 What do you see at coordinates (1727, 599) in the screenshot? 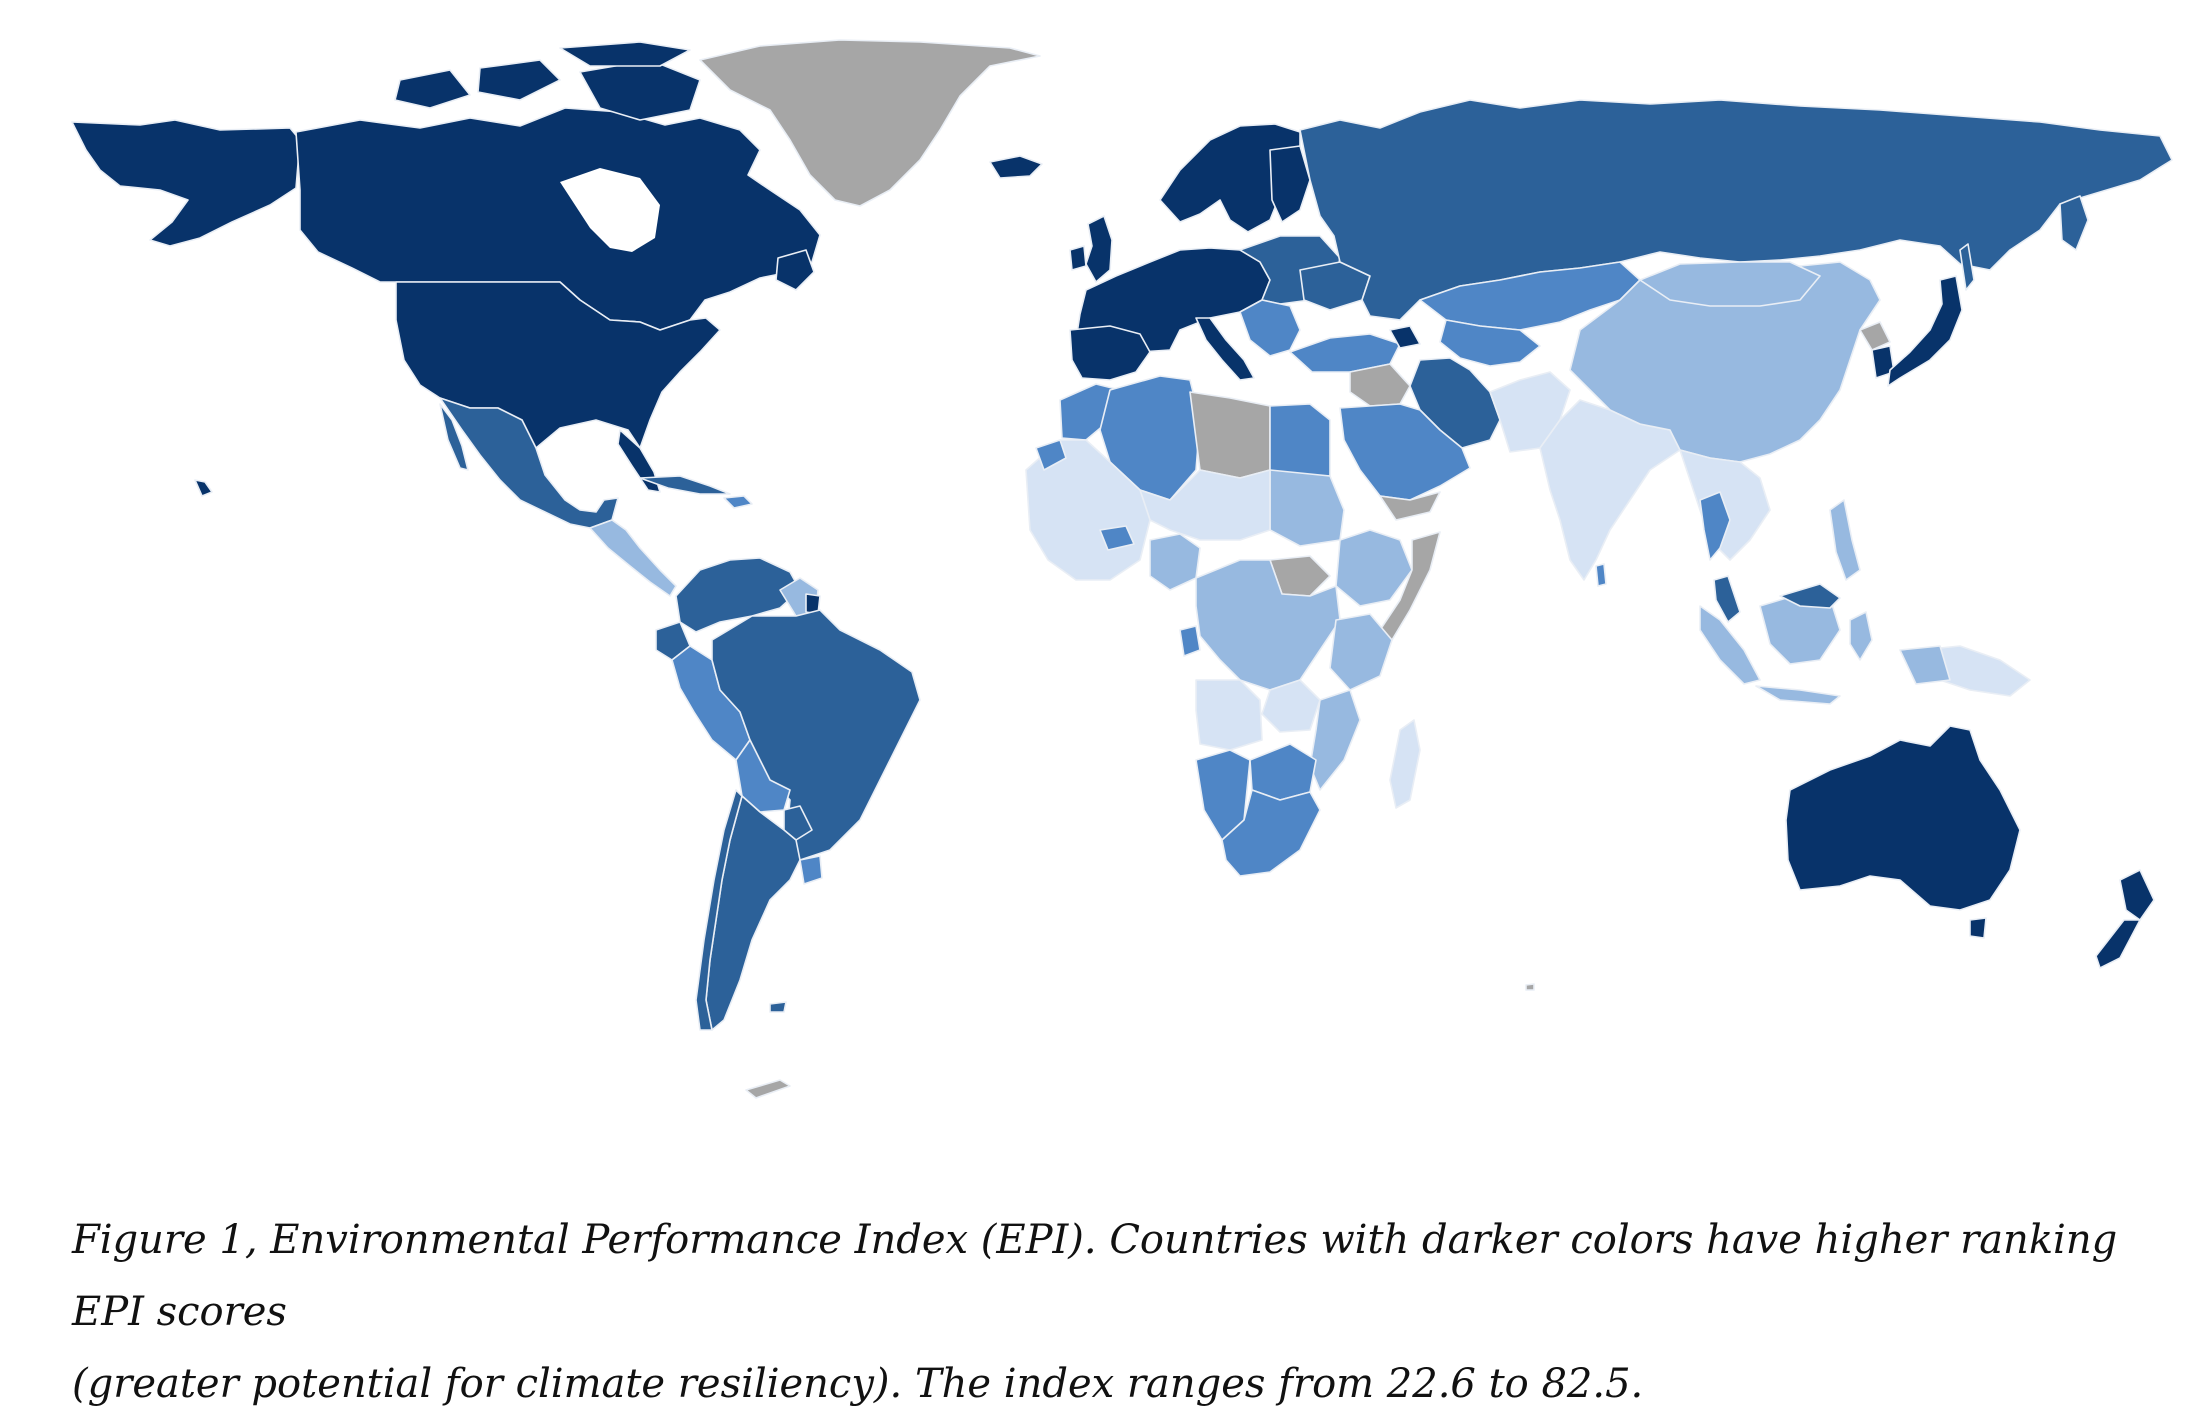
I see `region-malaysia` at bounding box center [1727, 599].